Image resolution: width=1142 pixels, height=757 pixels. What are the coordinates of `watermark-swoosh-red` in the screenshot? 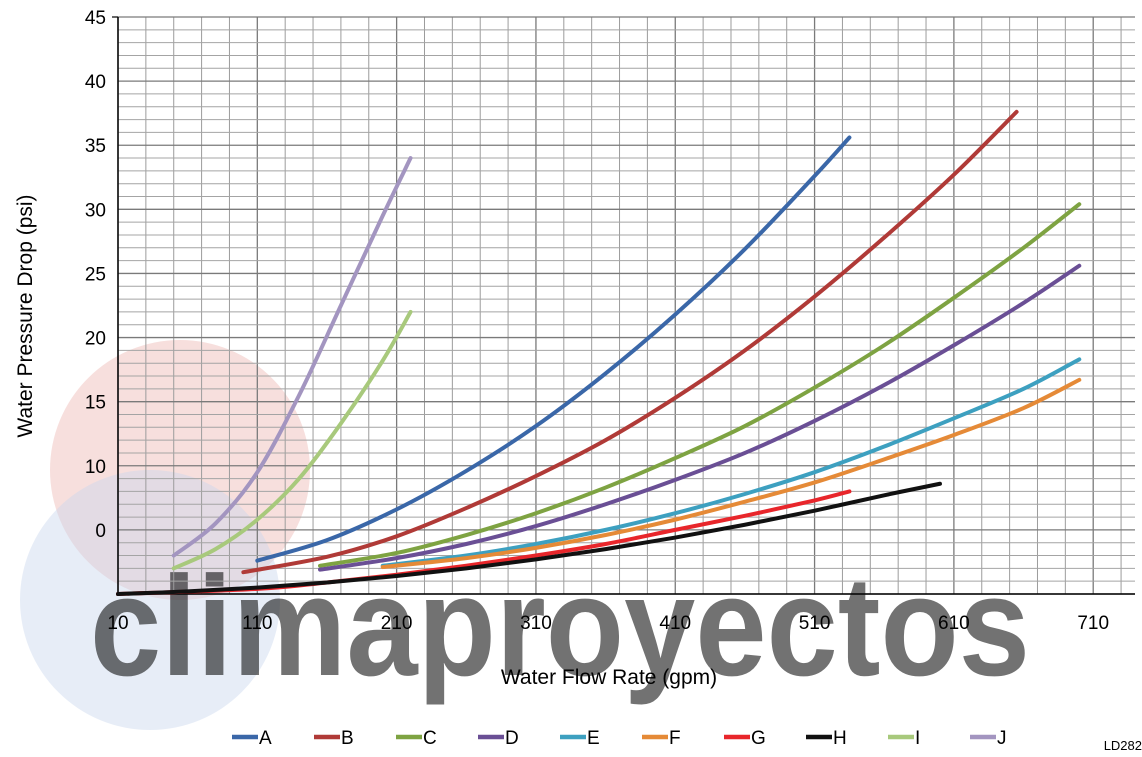 It's located at (180, 470).